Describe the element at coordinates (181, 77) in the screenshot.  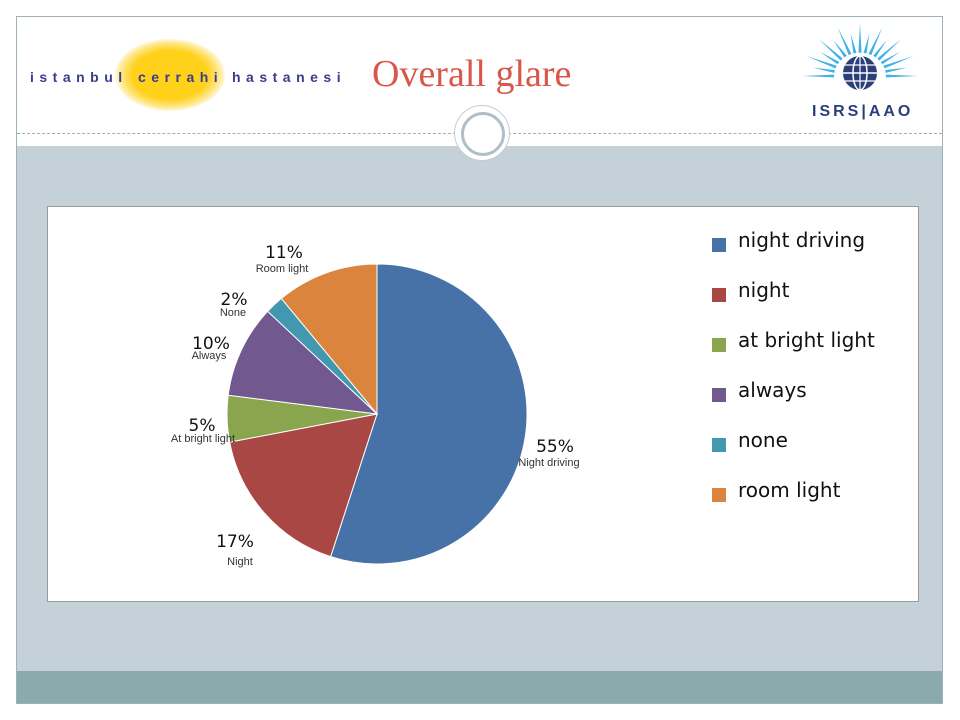
I see `logo-word-cerrahi: cerrahi` at that location.